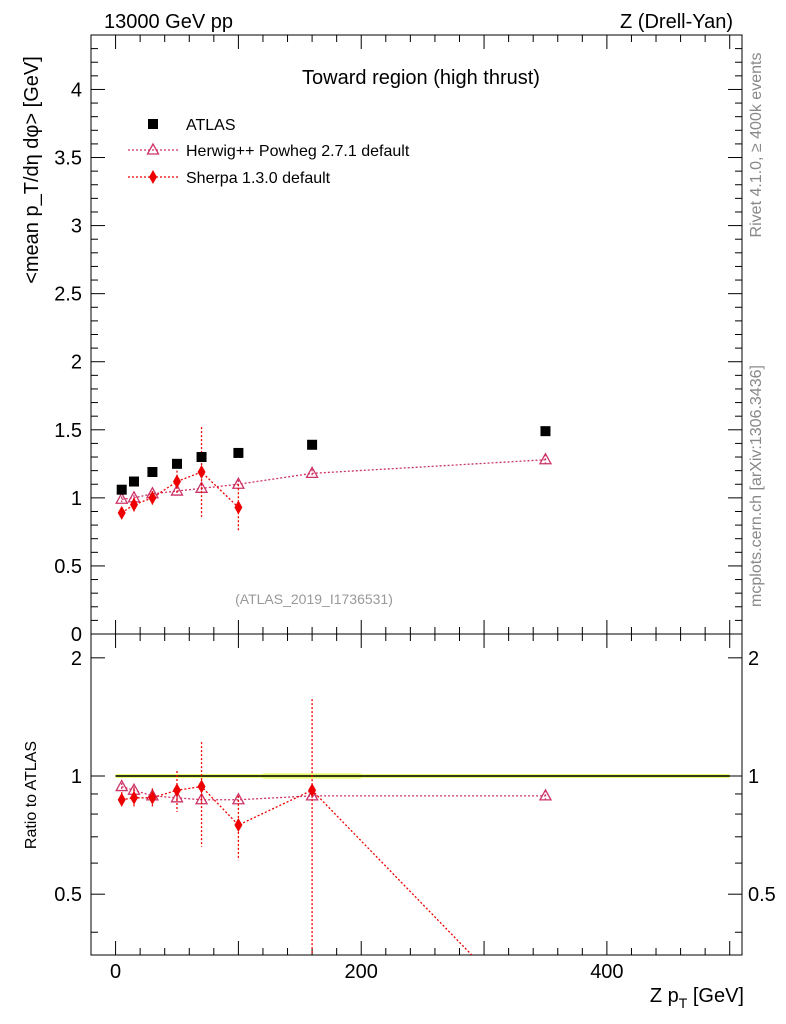  What do you see at coordinates (76, 363) in the screenshot?
I see `main-y-tick-label: 2` at bounding box center [76, 363].